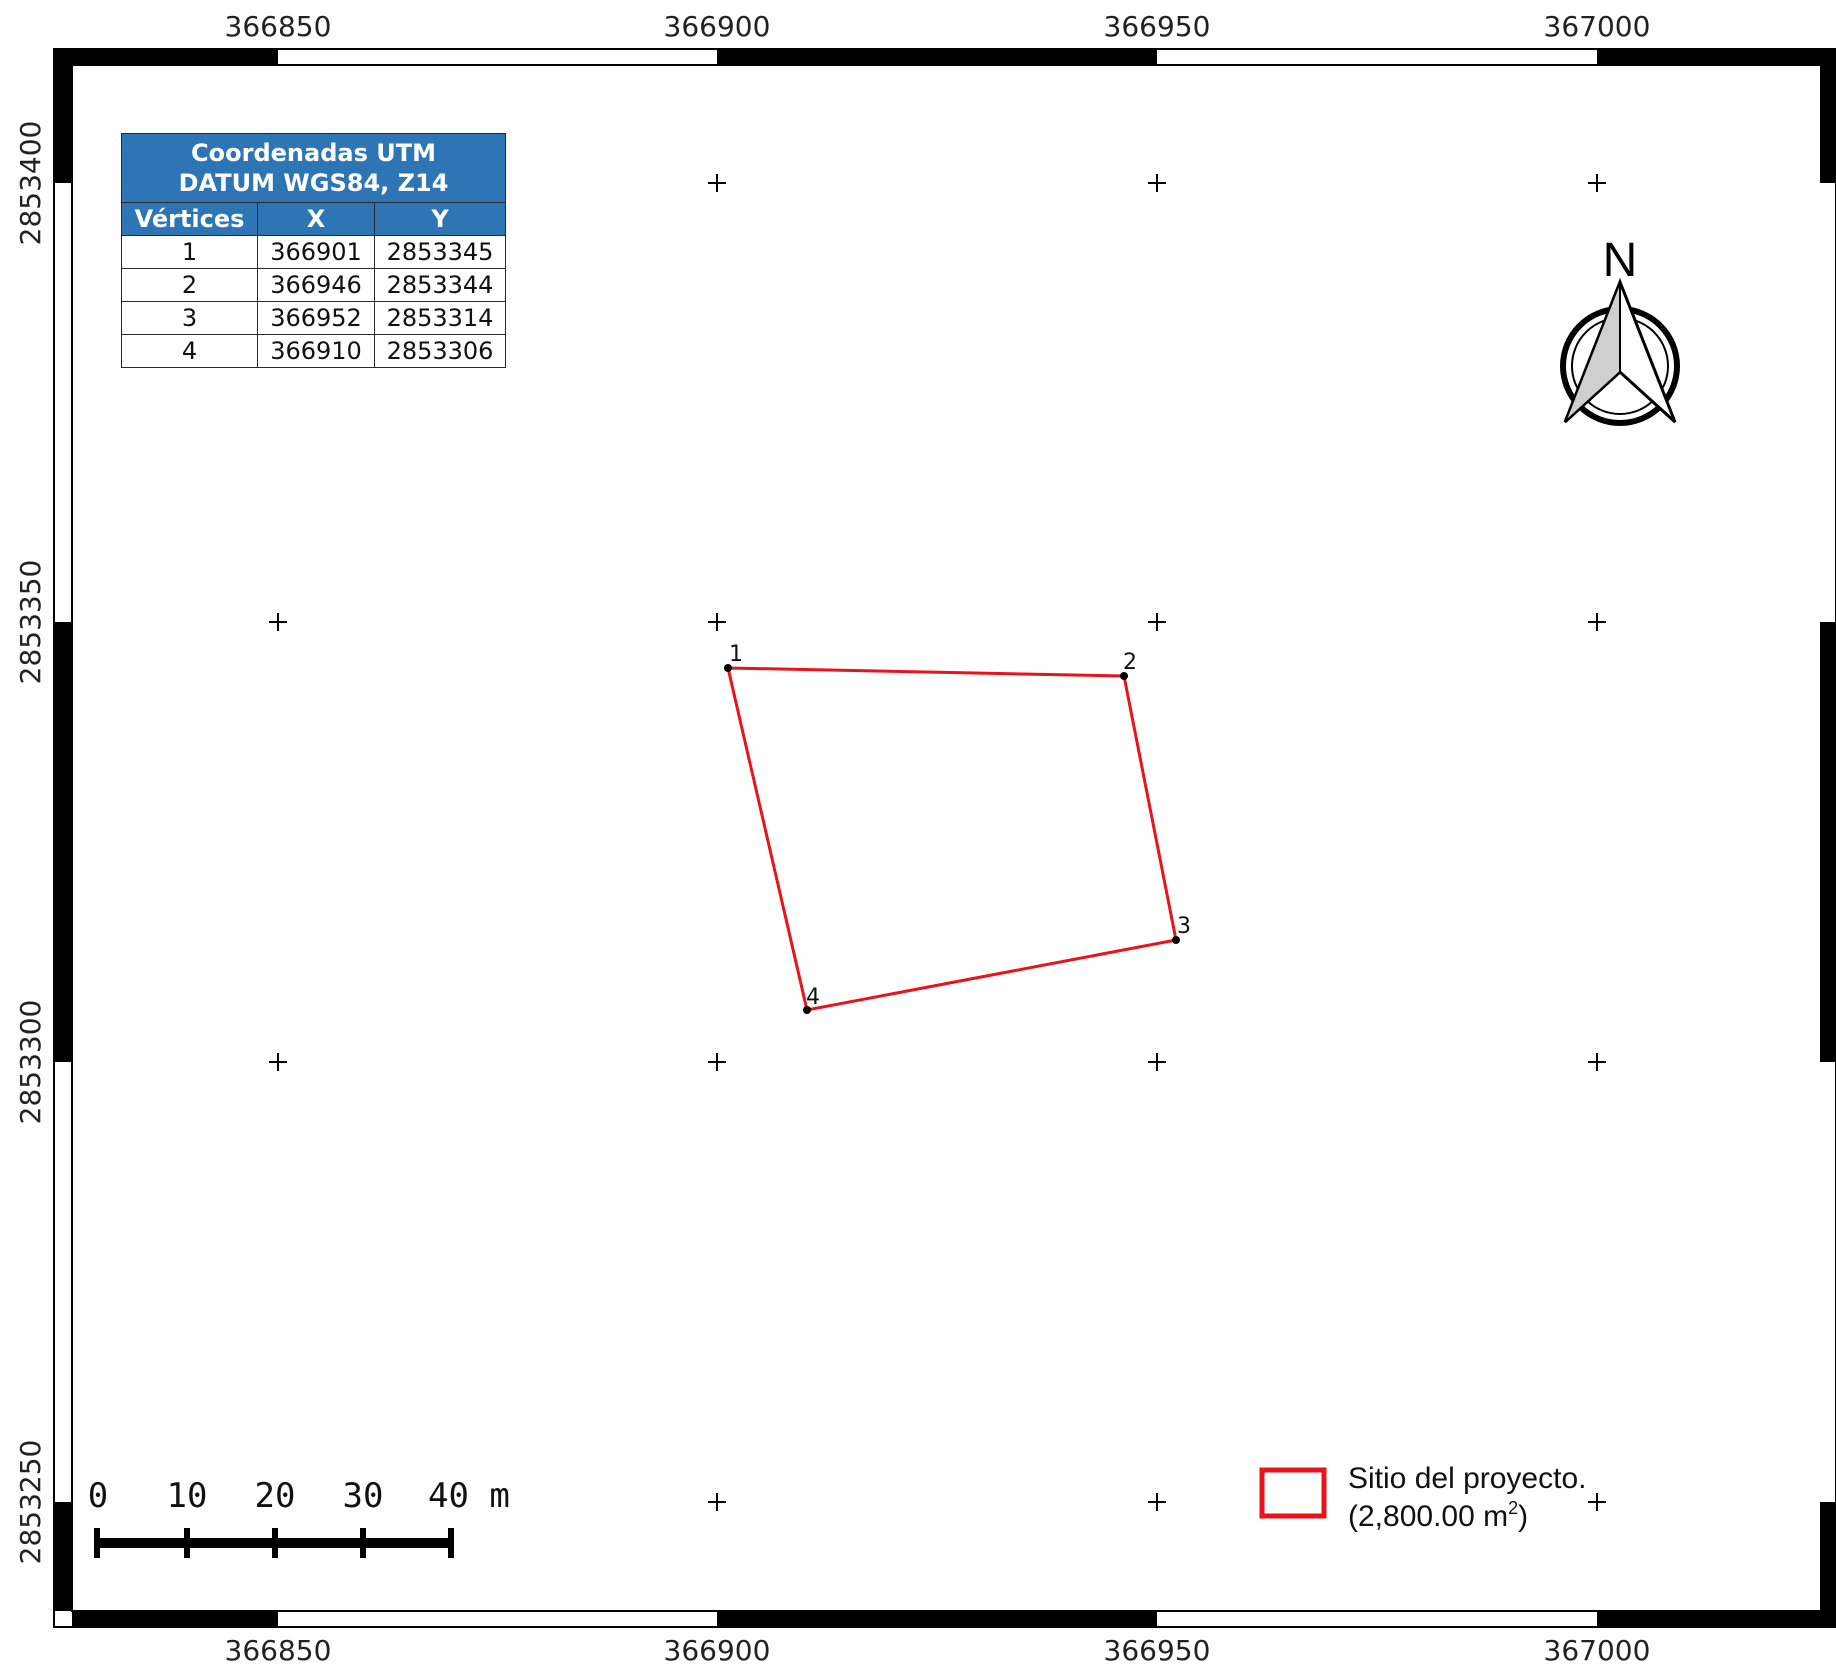 This screenshot has height=1666, width=1836. What do you see at coordinates (1130, 662) in the screenshot?
I see `vertex-label-2: 2` at bounding box center [1130, 662].